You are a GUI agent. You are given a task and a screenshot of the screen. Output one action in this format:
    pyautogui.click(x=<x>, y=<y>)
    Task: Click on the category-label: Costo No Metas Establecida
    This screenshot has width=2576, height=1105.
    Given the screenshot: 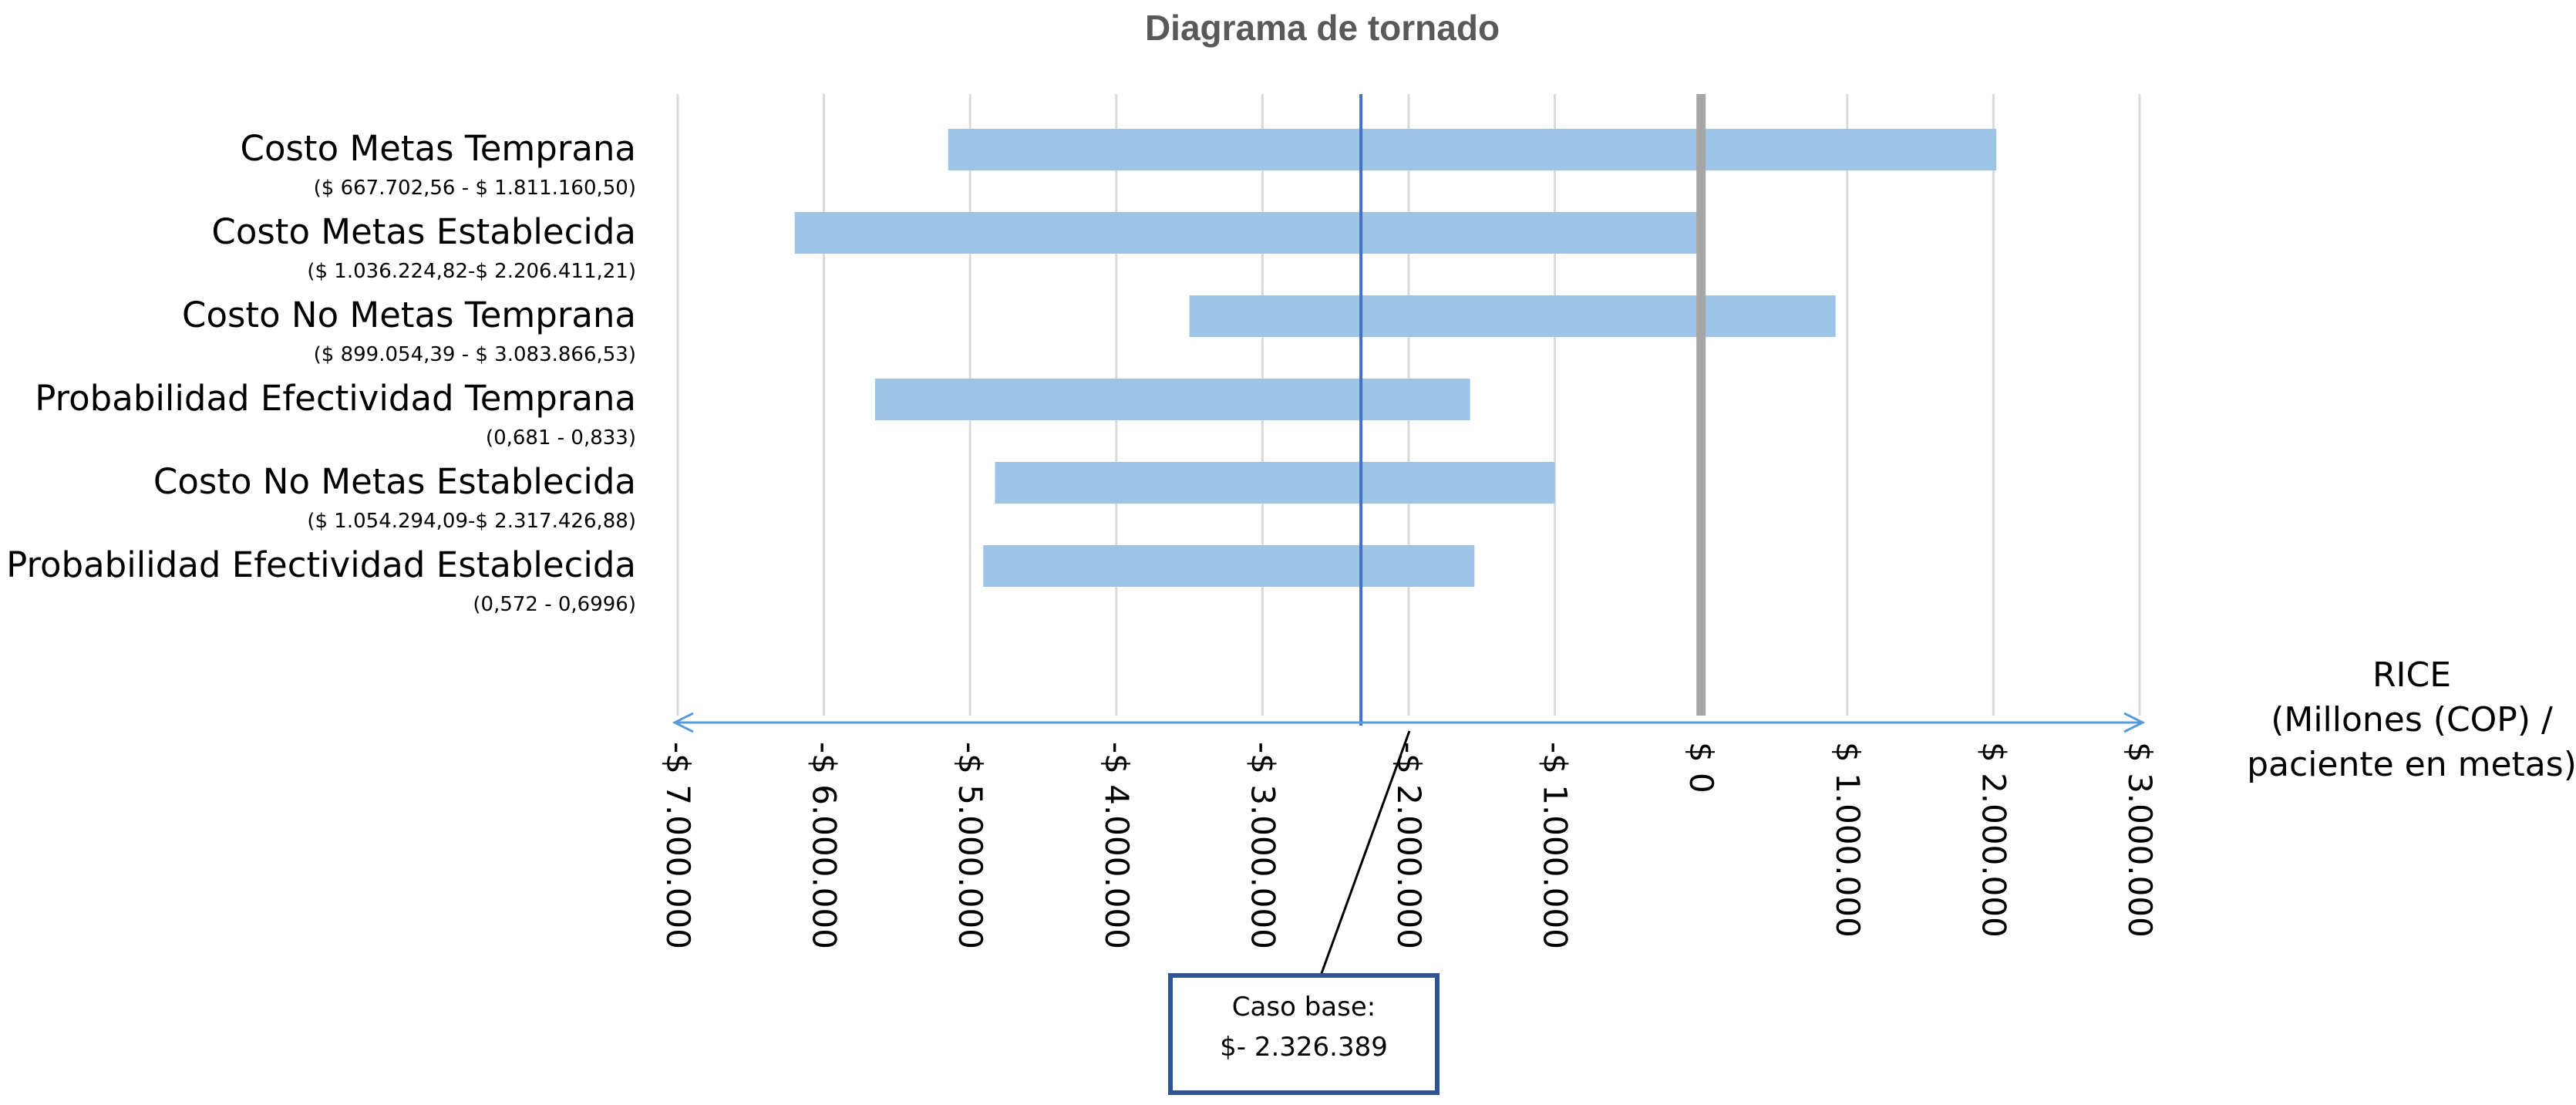 What is the action you would take?
    pyautogui.click(x=395, y=481)
    